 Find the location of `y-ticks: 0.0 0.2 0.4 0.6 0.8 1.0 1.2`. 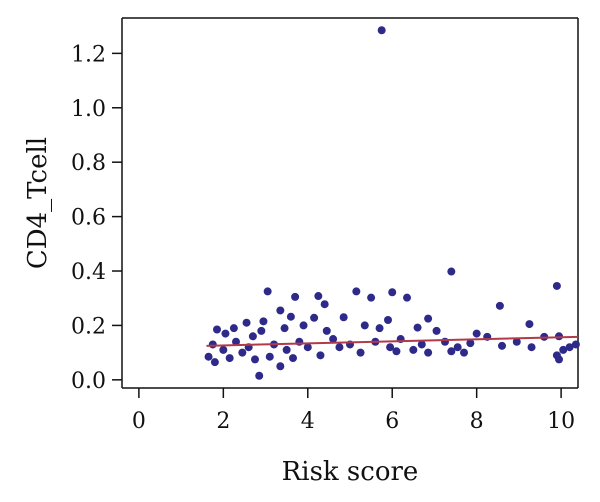

y-ticks: 0.0 0.2 0.4 0.6 0.8 1.0 1.2 is located at coordinates (96, 218).